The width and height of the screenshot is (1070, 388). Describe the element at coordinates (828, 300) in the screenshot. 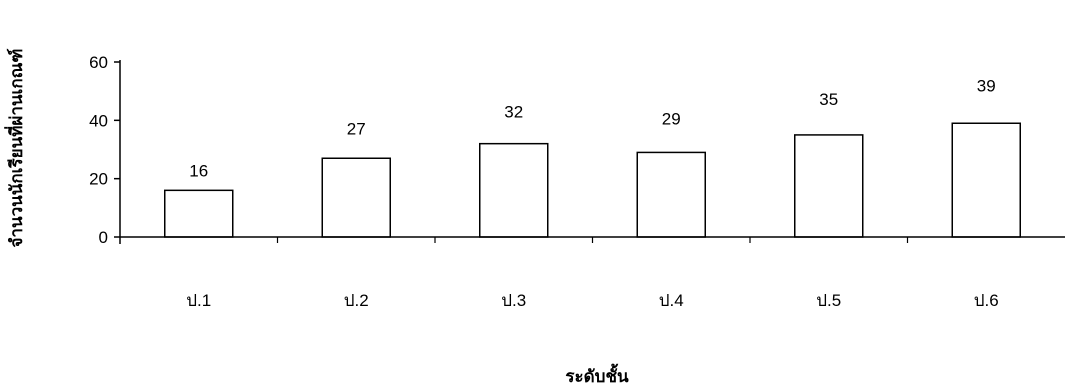

I see `category-label-5: ป.5` at that location.